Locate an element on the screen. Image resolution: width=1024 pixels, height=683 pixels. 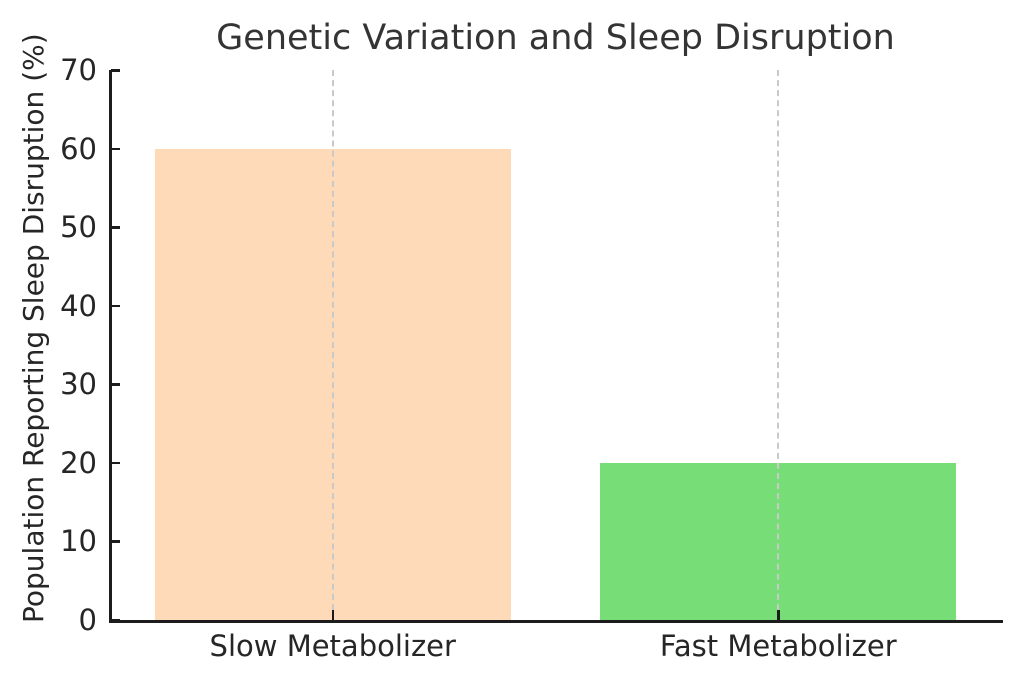
y-tick-label: 10 is located at coordinates (78, 541).